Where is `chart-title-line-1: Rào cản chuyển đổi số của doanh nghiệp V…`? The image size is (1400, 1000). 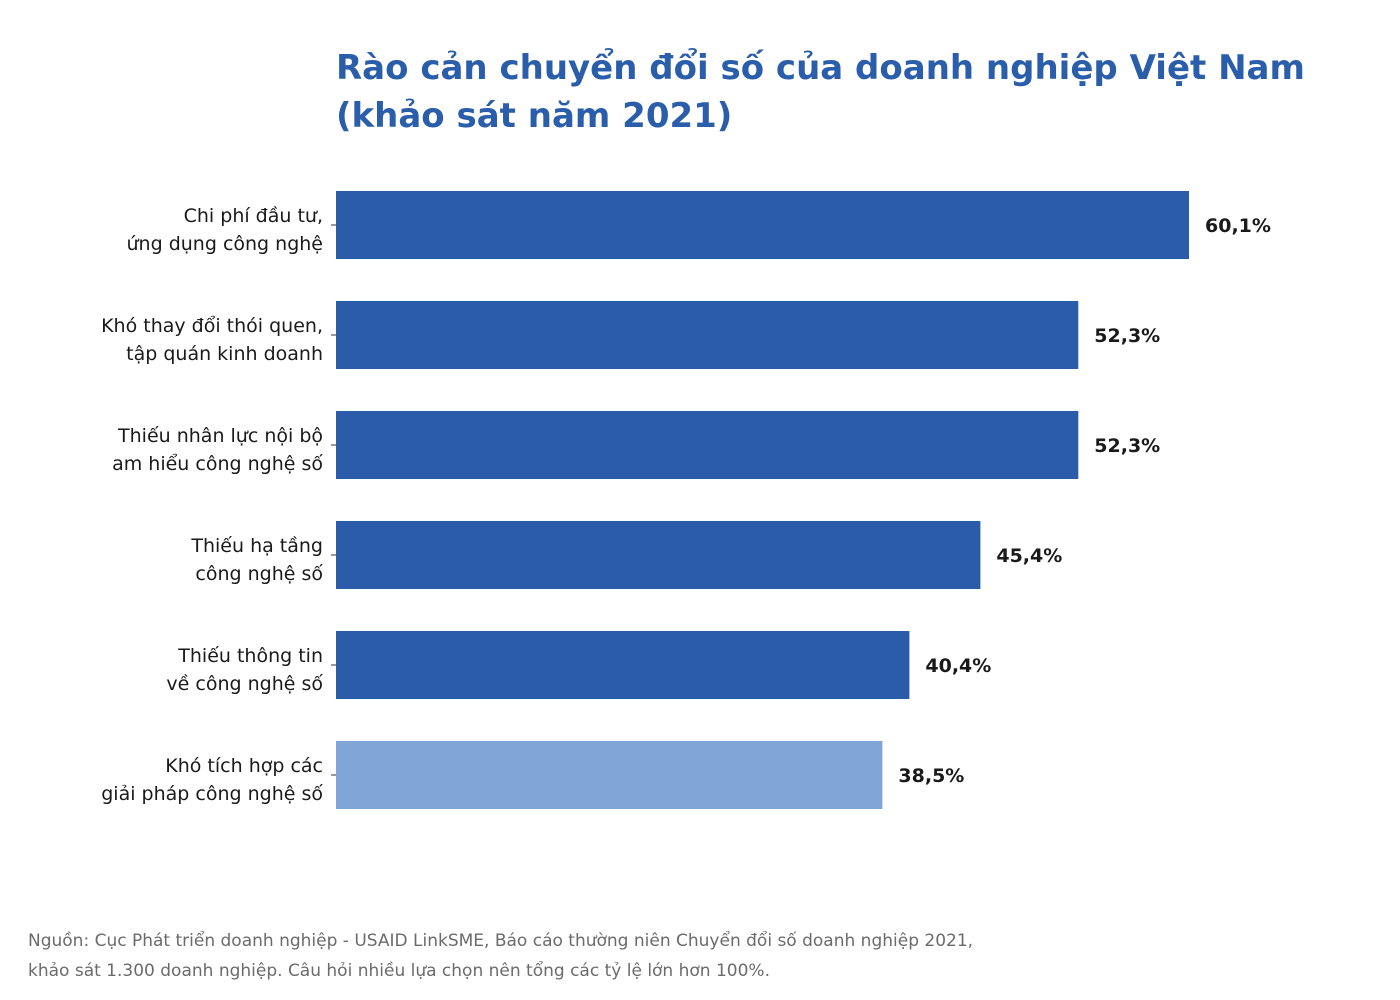 chart-title-line-1: Rào cản chuyển đổi số của doanh nghiệp V… is located at coordinates (820, 68).